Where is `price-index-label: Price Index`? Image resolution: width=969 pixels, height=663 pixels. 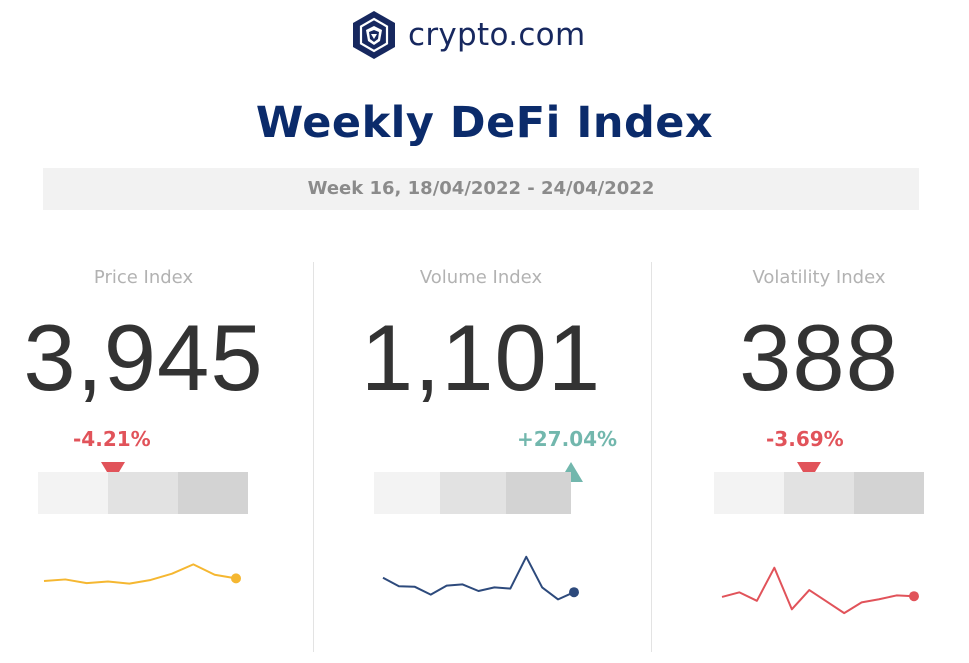
price-index-label: Price Index is located at coordinates (143, 277).